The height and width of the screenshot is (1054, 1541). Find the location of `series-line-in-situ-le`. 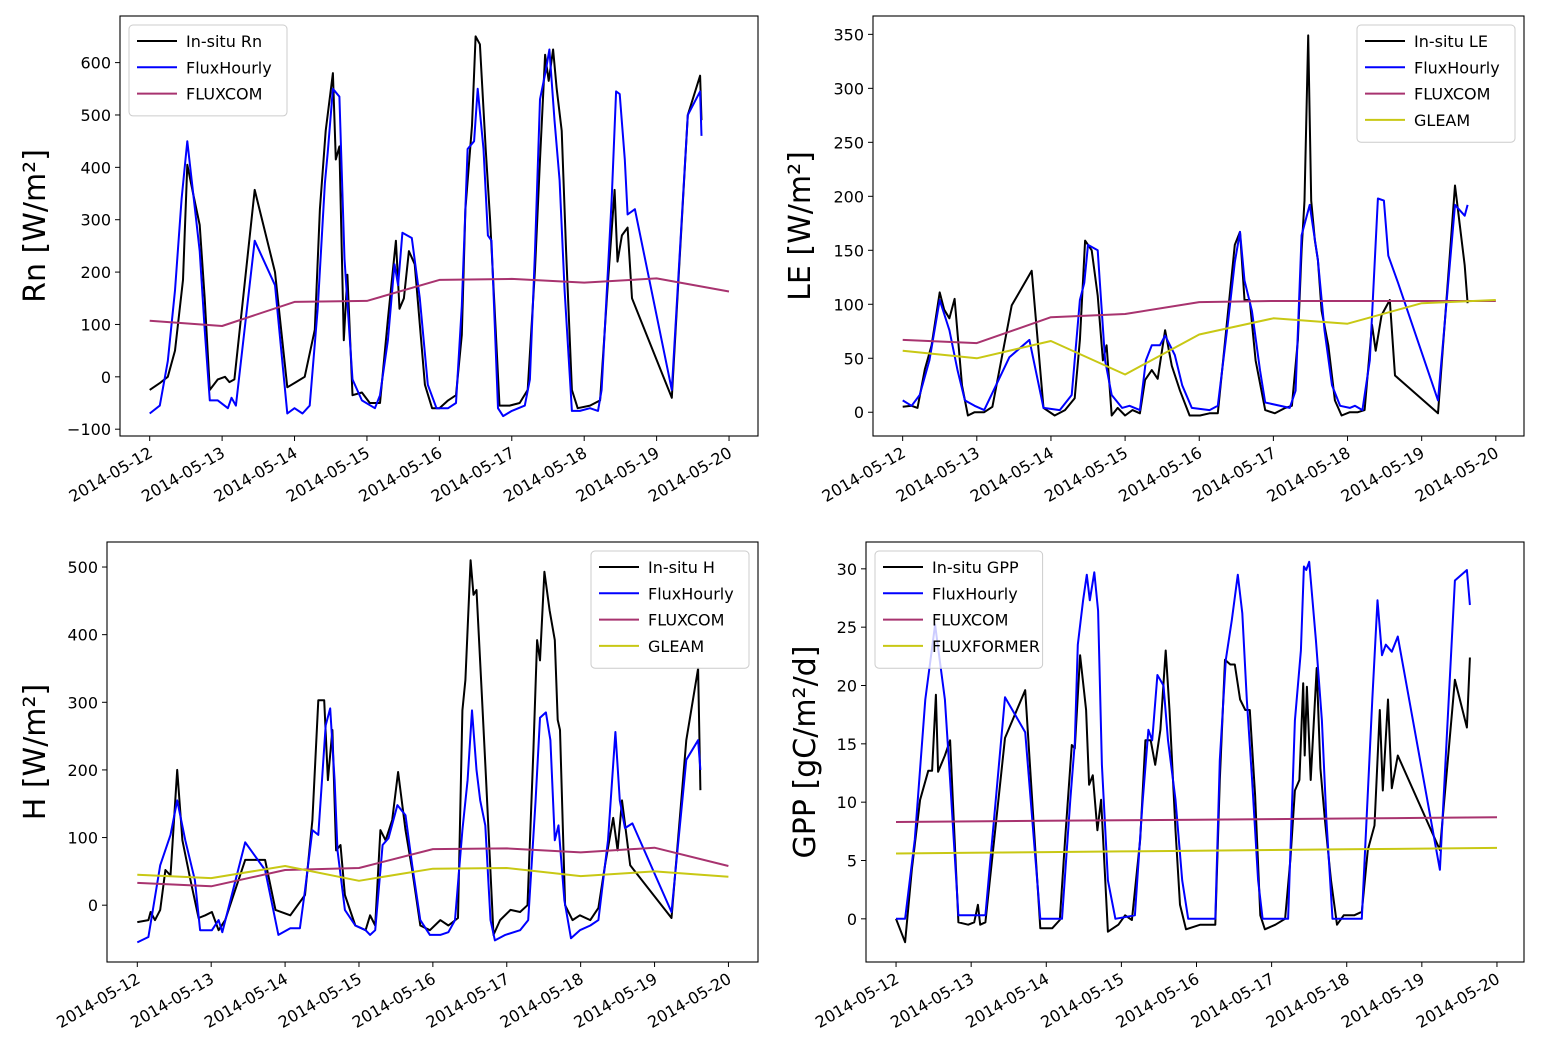

series-line-in-situ-le is located at coordinates (1185, 225).